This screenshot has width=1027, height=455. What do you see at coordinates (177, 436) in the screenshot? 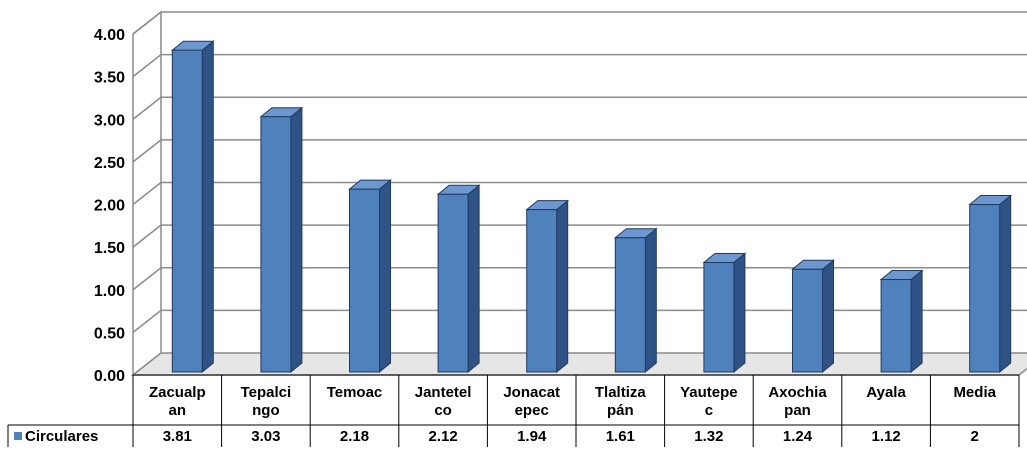
I see `data-value-label: 3.81` at bounding box center [177, 436].